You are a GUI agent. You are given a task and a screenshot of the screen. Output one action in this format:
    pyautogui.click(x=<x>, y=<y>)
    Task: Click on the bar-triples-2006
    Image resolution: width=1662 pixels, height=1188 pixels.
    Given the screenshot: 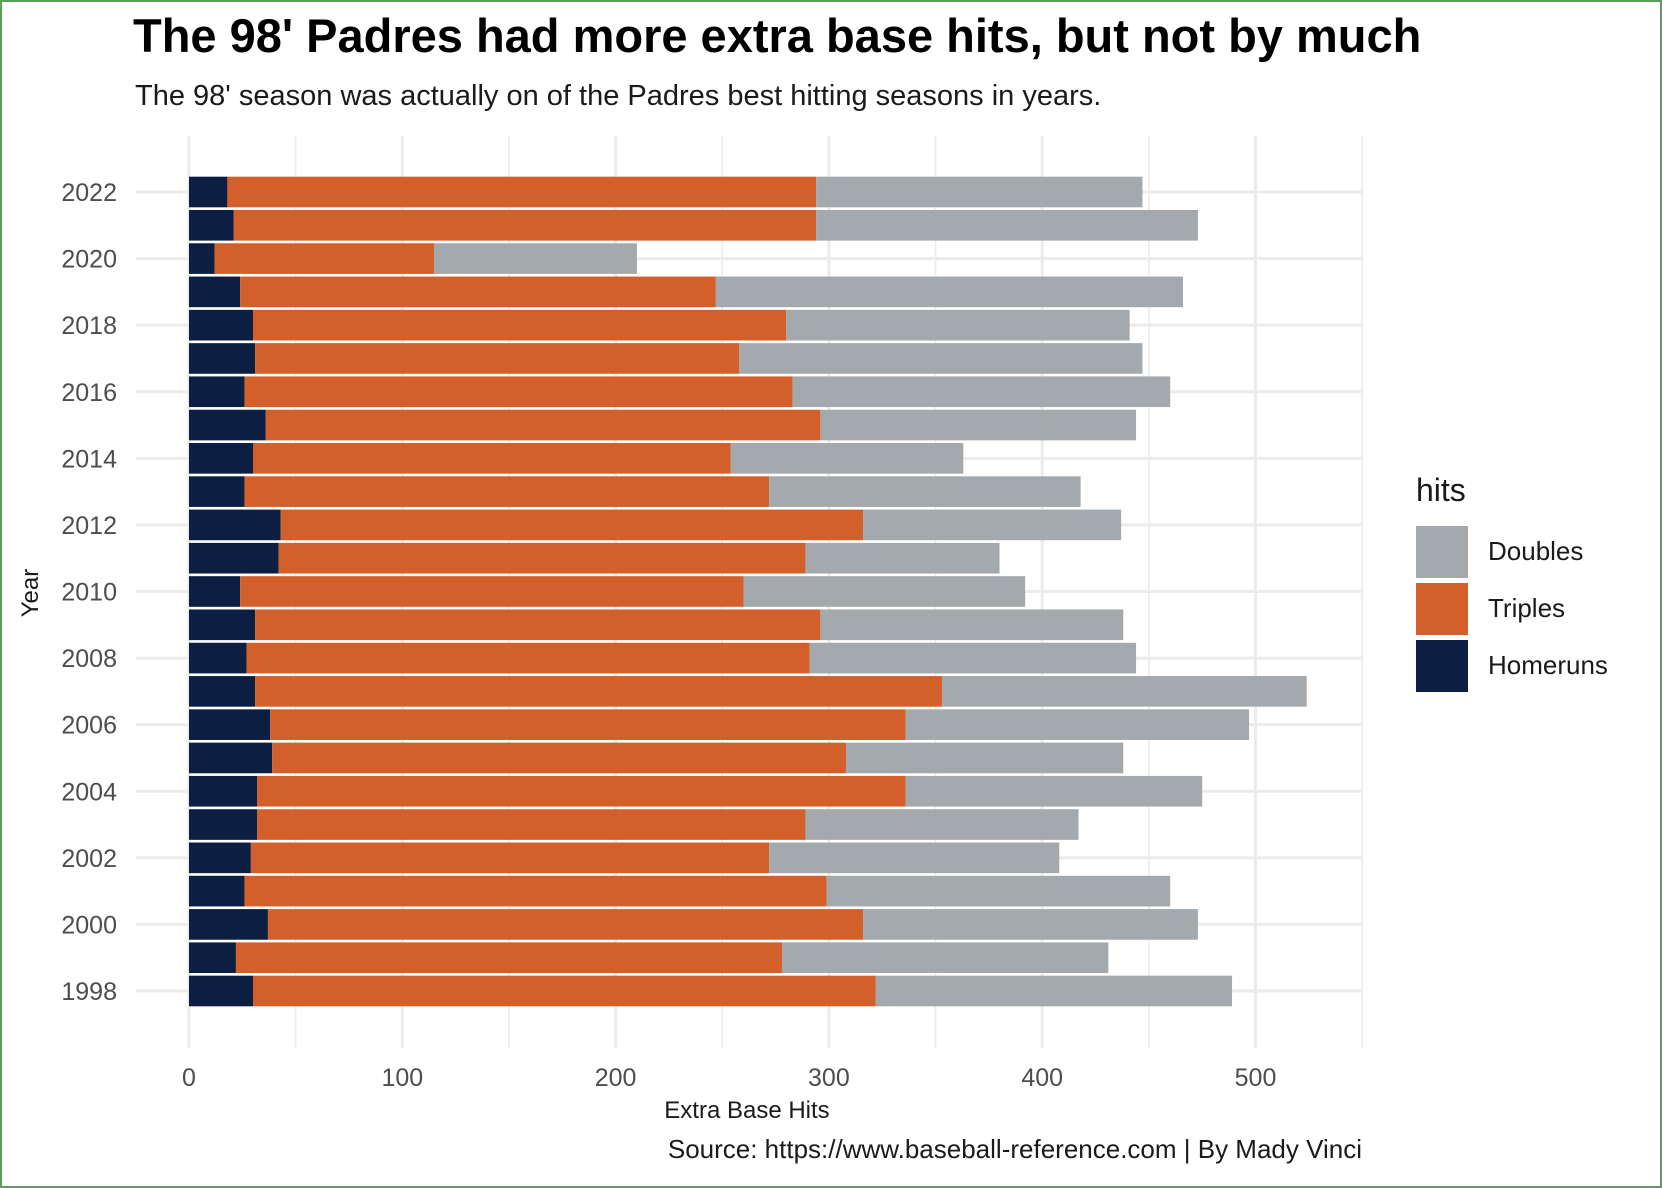 What is the action you would take?
    pyautogui.click(x=588, y=724)
    